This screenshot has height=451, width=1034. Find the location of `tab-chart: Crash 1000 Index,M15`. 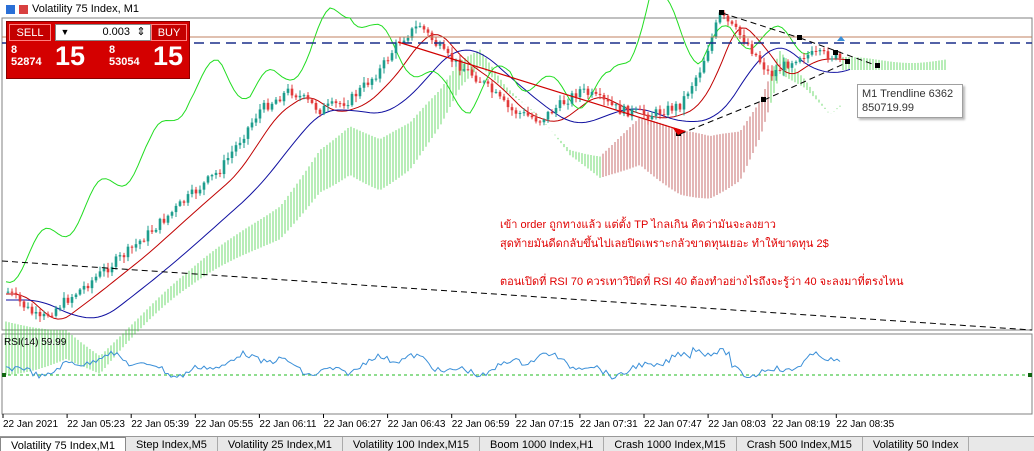

tab-chart: Crash 1000 Index,M15 is located at coordinates (670, 444).